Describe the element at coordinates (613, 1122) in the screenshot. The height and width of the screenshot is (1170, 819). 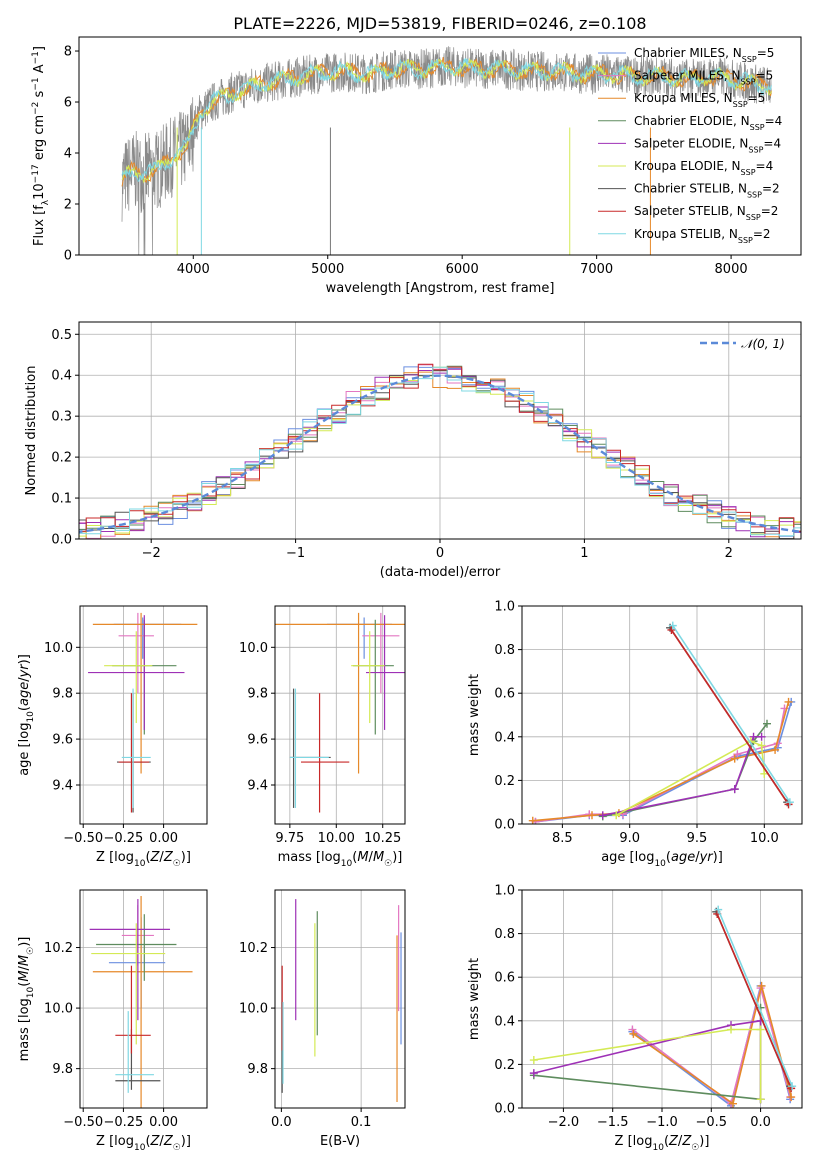
I see `x-tick-label: −1.5` at that location.